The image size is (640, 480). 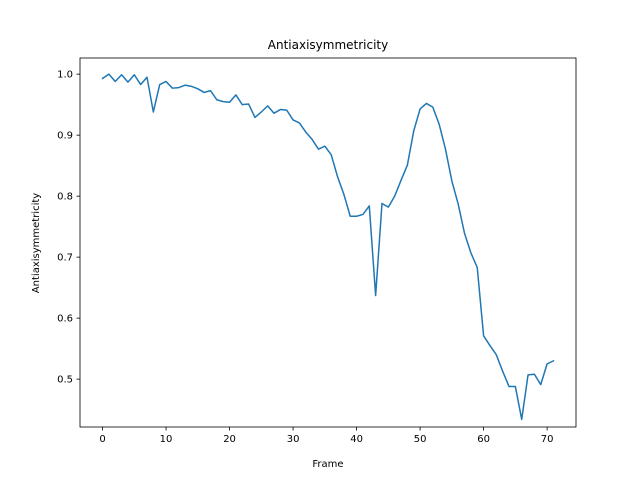 What do you see at coordinates (65, 75) in the screenshot?
I see `y-tick-label: 1.0` at bounding box center [65, 75].